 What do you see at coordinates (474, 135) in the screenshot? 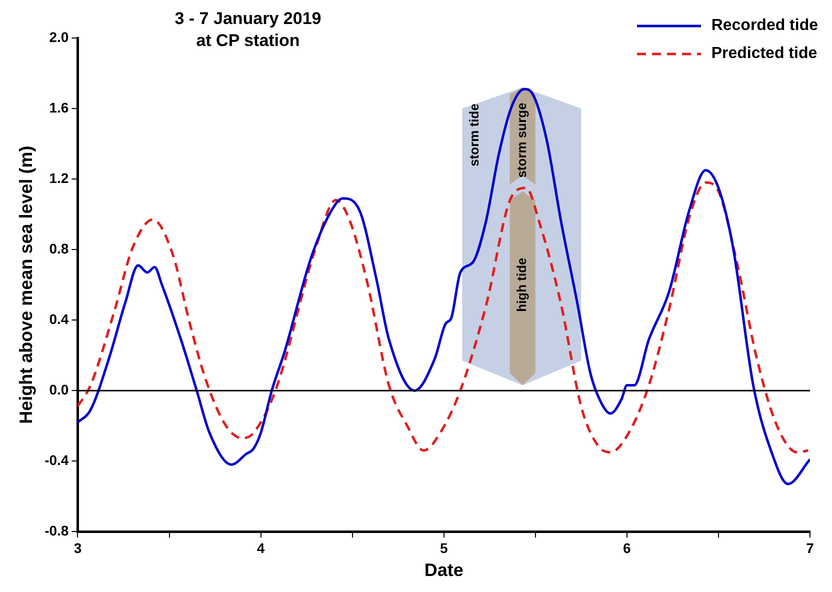
I see `annotation: storm tide` at bounding box center [474, 135].